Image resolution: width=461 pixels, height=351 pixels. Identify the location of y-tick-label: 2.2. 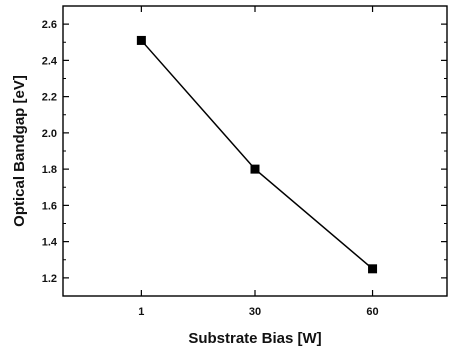
(49, 98).